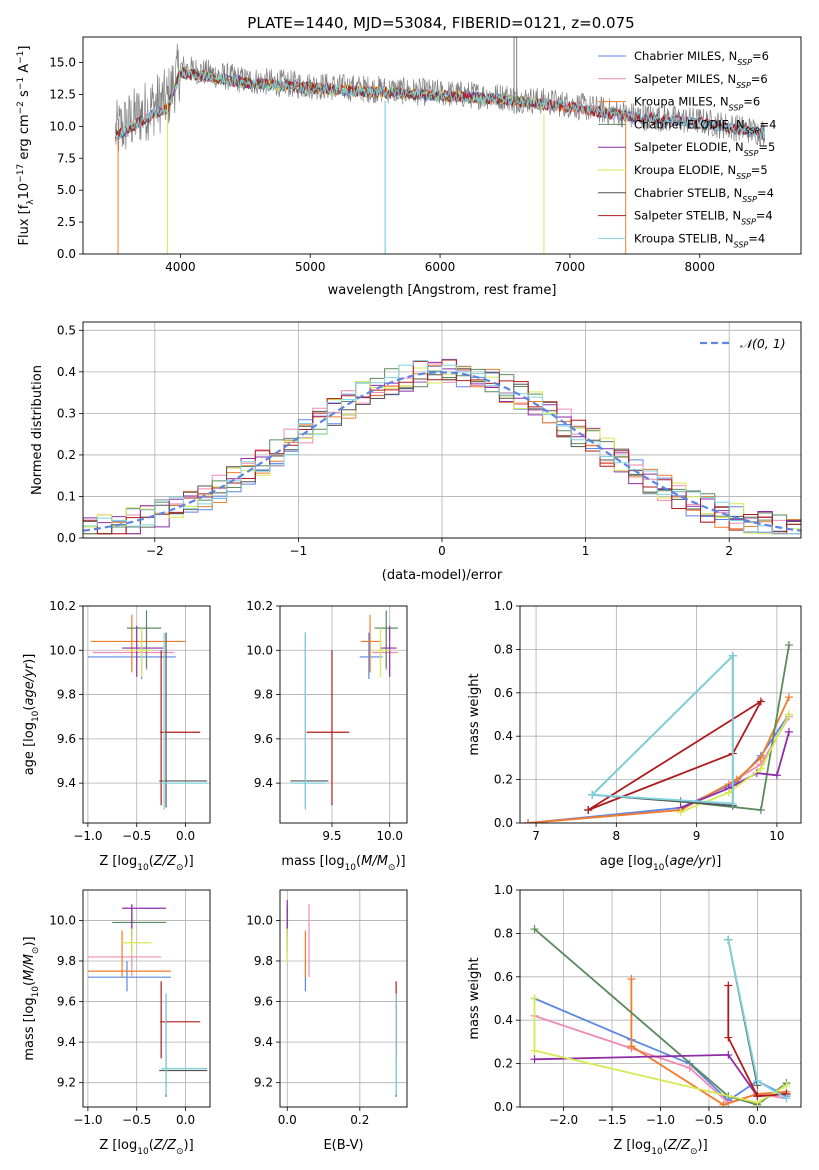 This screenshot has width=819, height=1170. What do you see at coordinates (503, 933) in the screenshot?
I see `y-tick-label: 0.8` at bounding box center [503, 933].